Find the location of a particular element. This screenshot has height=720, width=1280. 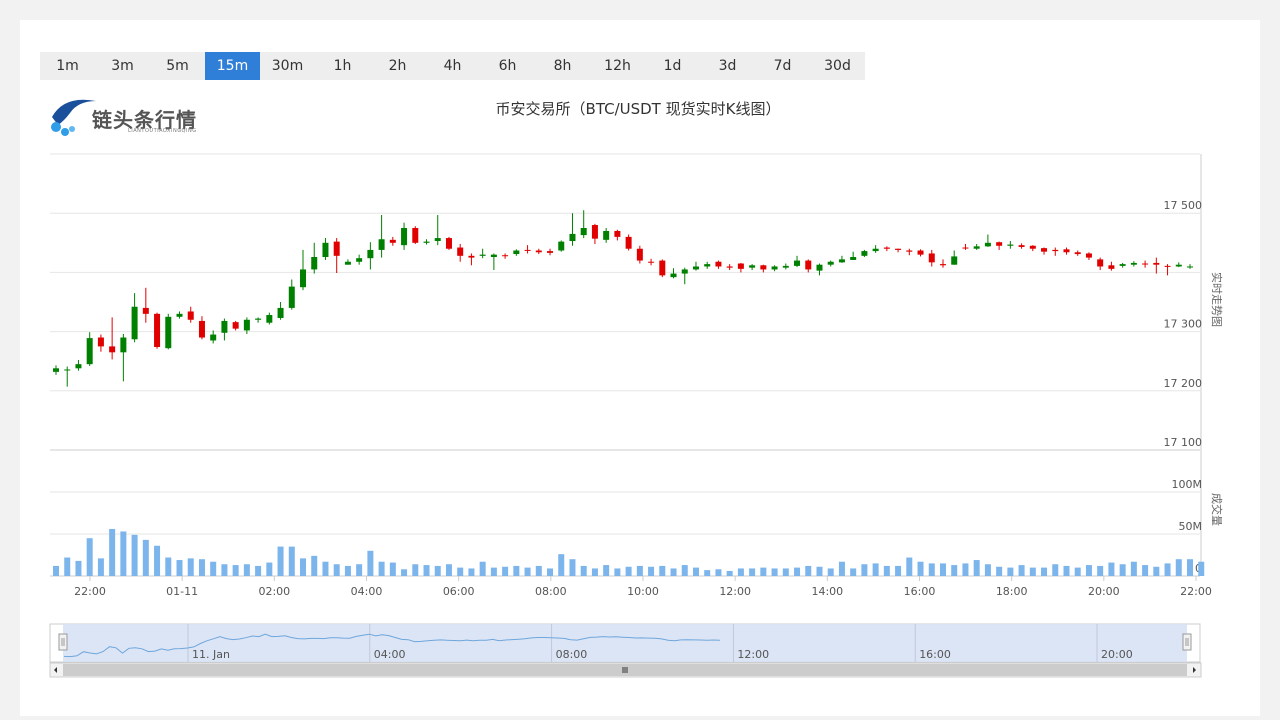

navigator-left-handle is located at coordinates (63, 642).